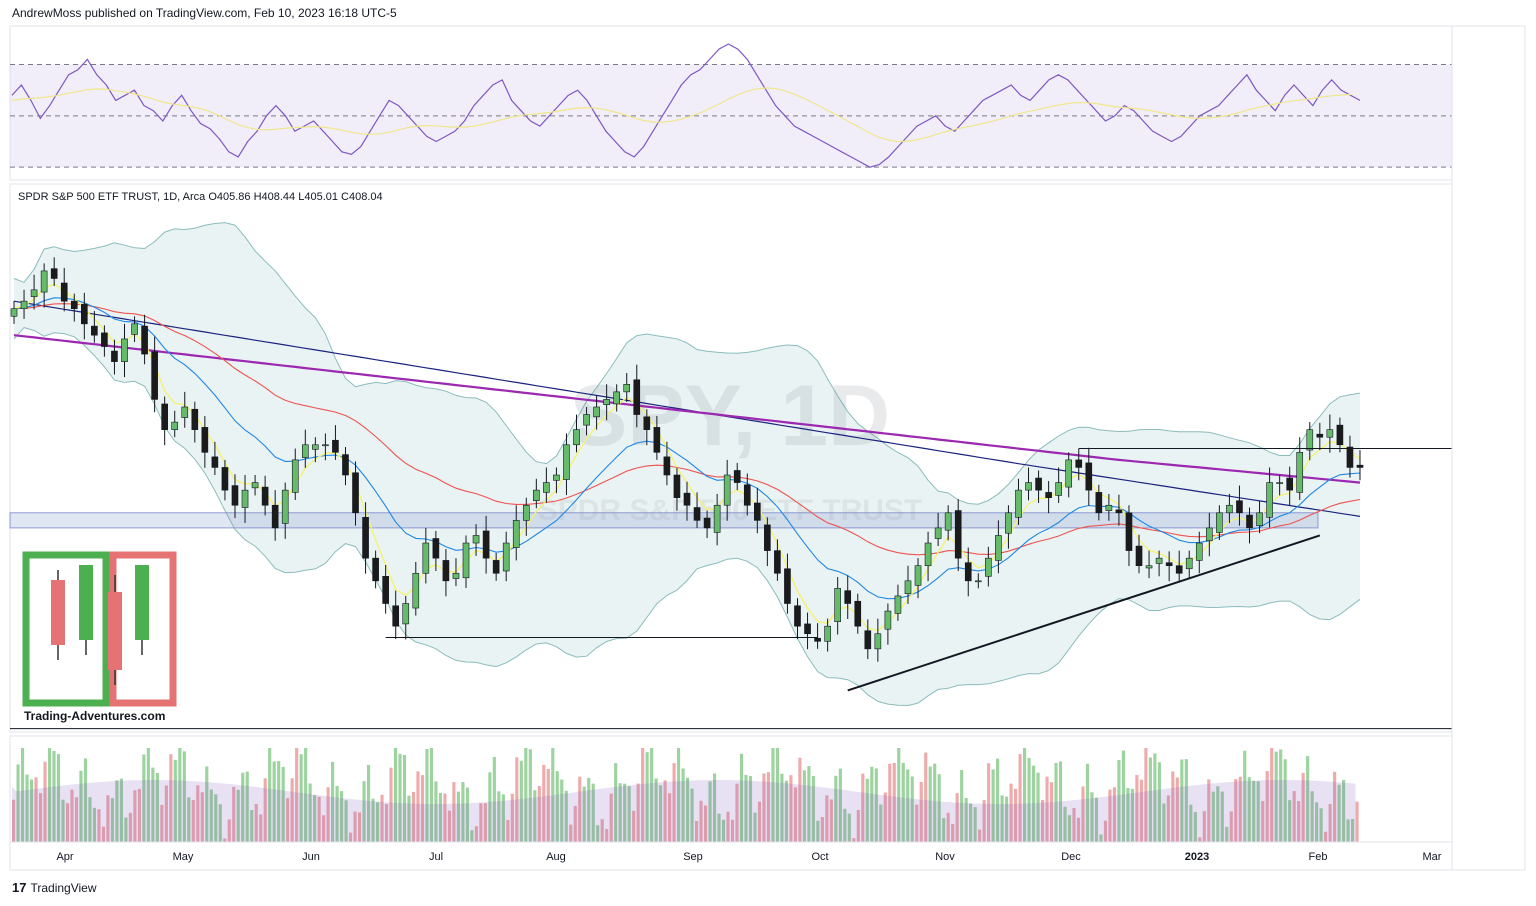 The height and width of the screenshot is (906, 1536). Describe the element at coordinates (66, 629) in the screenshot. I see `logo-green-frame` at that location.